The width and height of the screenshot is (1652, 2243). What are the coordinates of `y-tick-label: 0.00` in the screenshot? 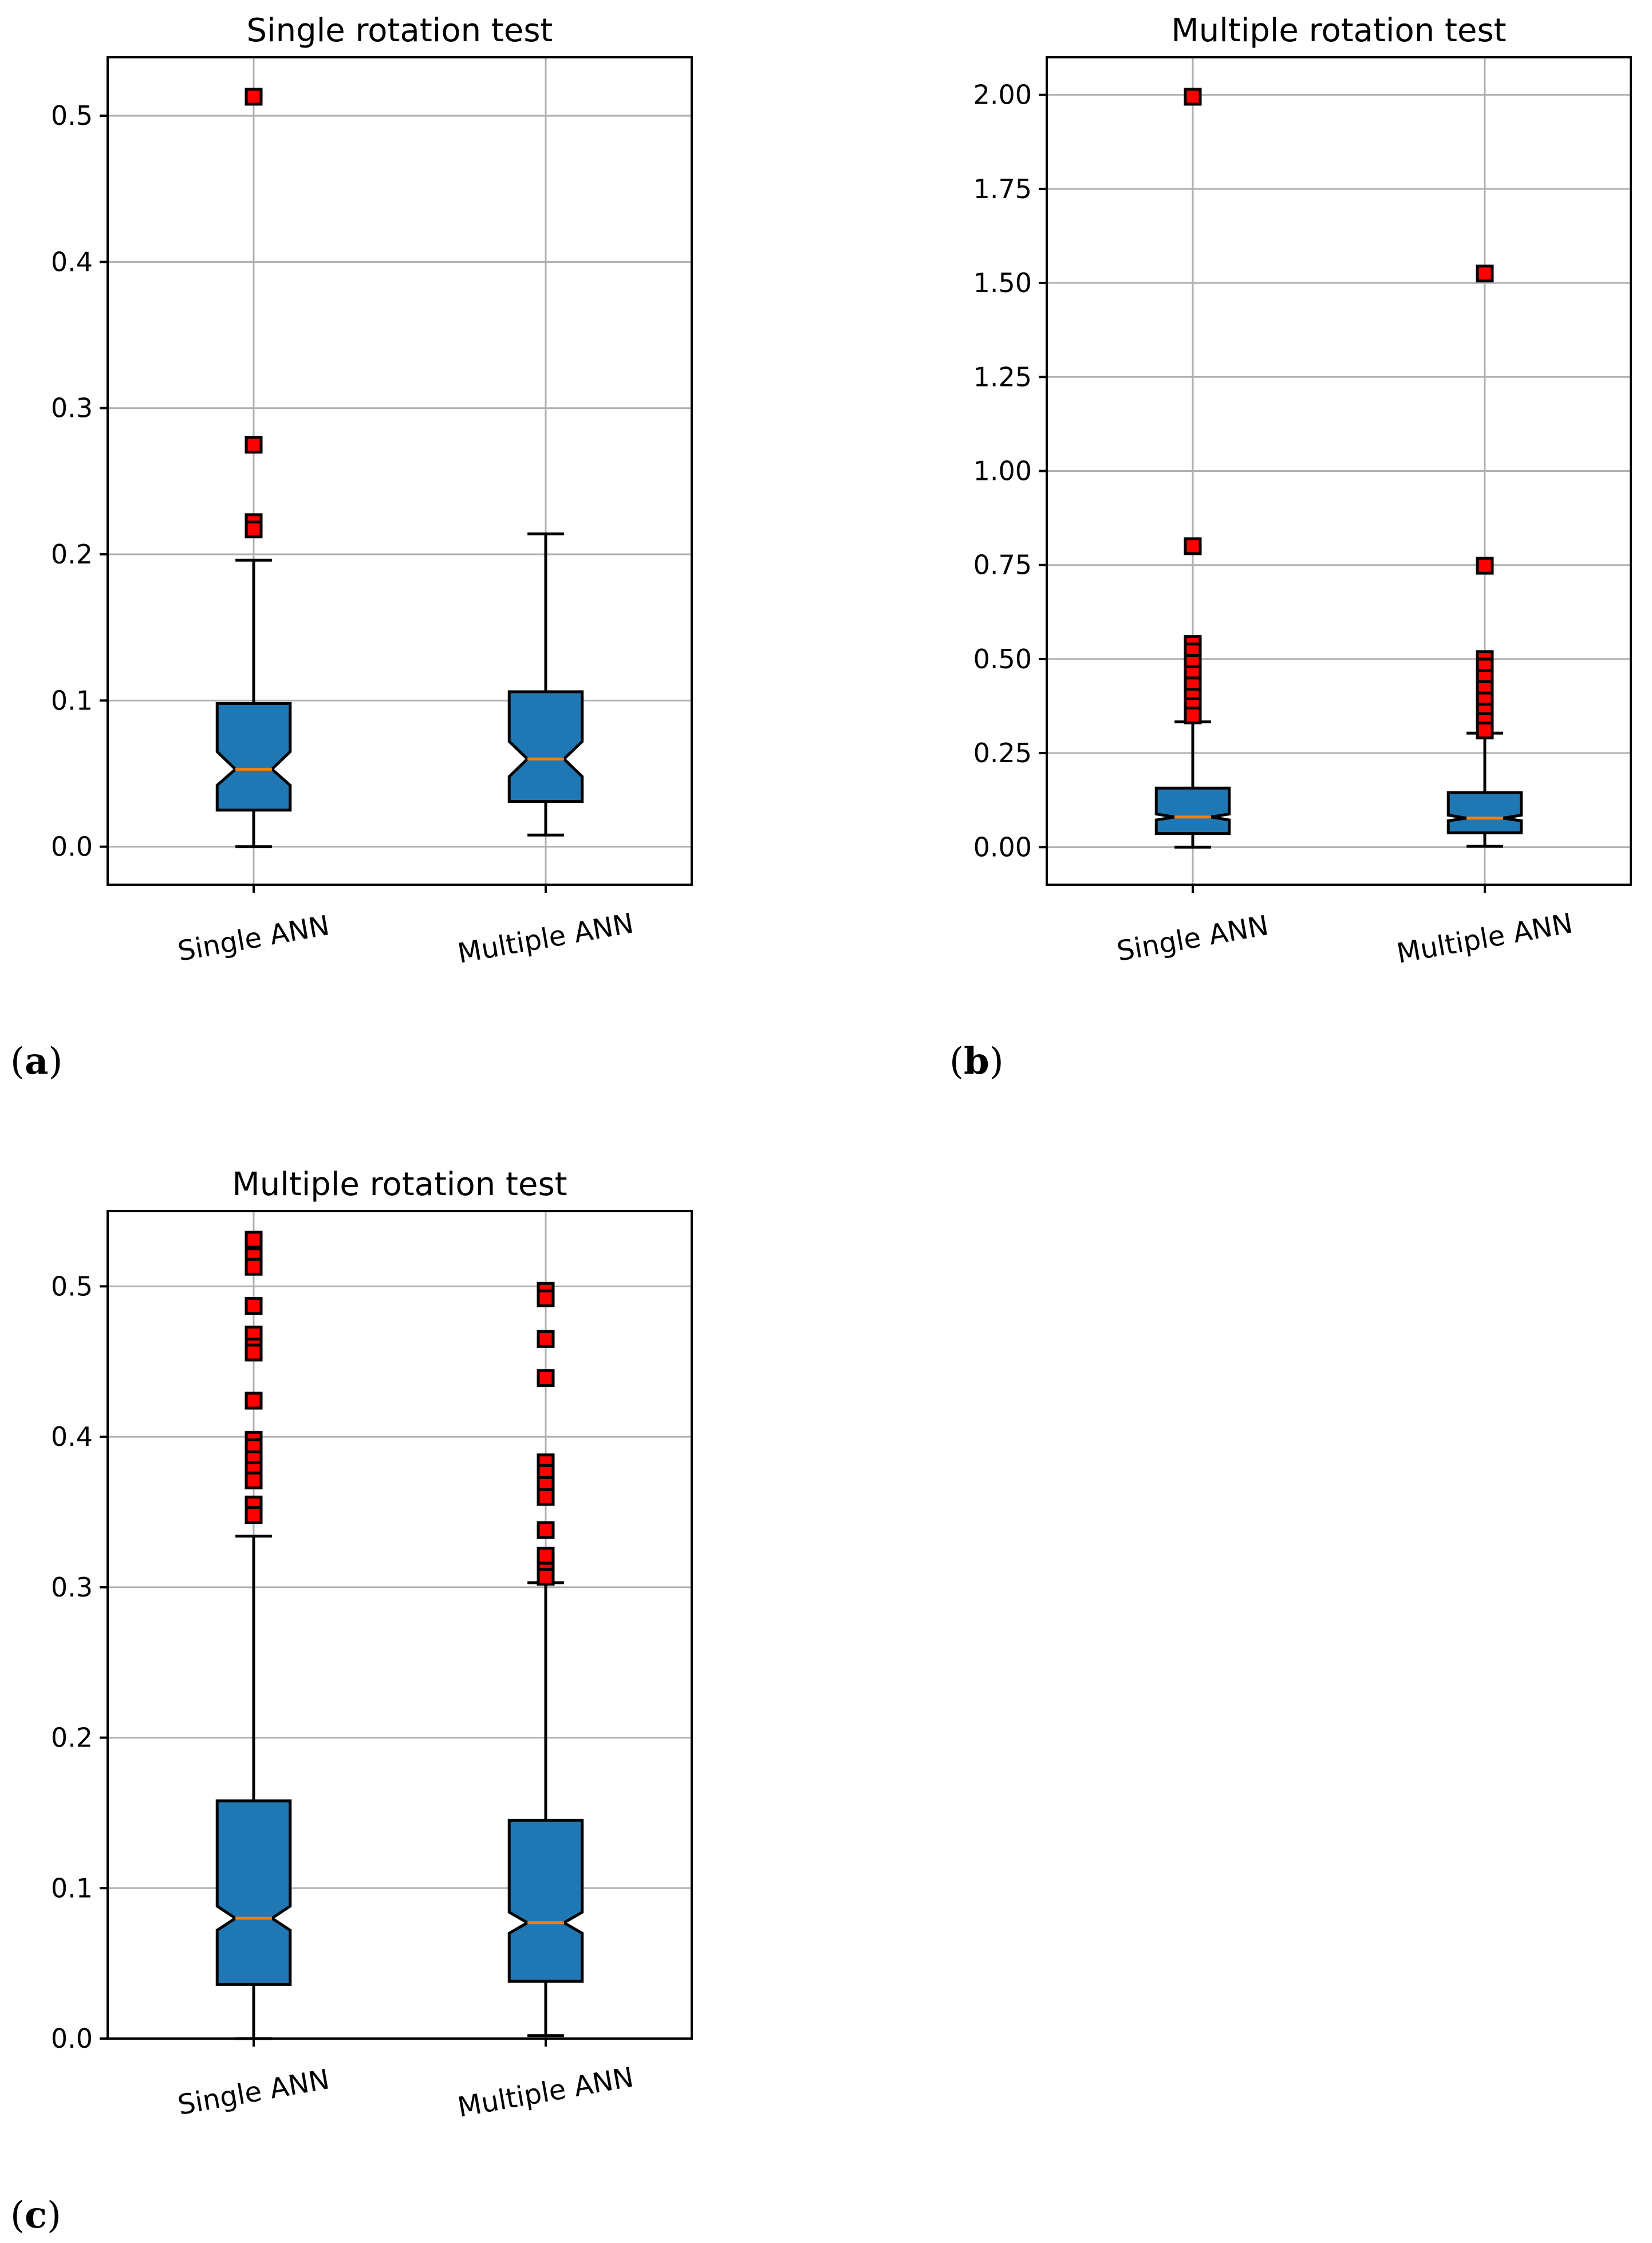 It's located at (1003, 846).